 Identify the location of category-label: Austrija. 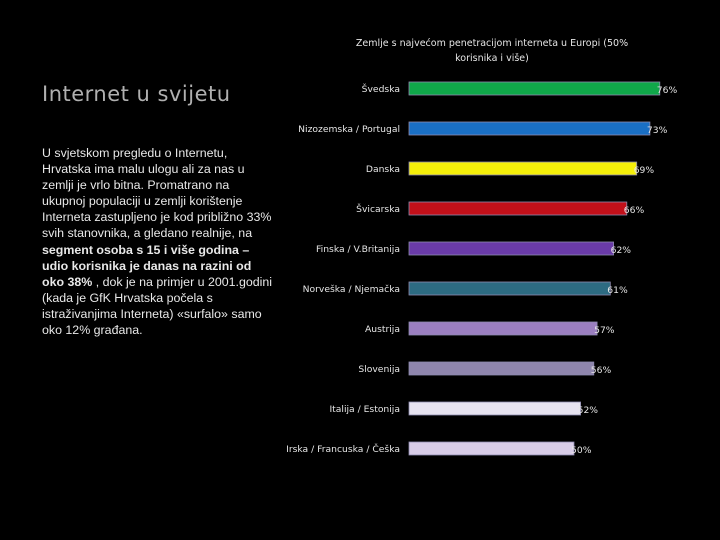
(382, 329).